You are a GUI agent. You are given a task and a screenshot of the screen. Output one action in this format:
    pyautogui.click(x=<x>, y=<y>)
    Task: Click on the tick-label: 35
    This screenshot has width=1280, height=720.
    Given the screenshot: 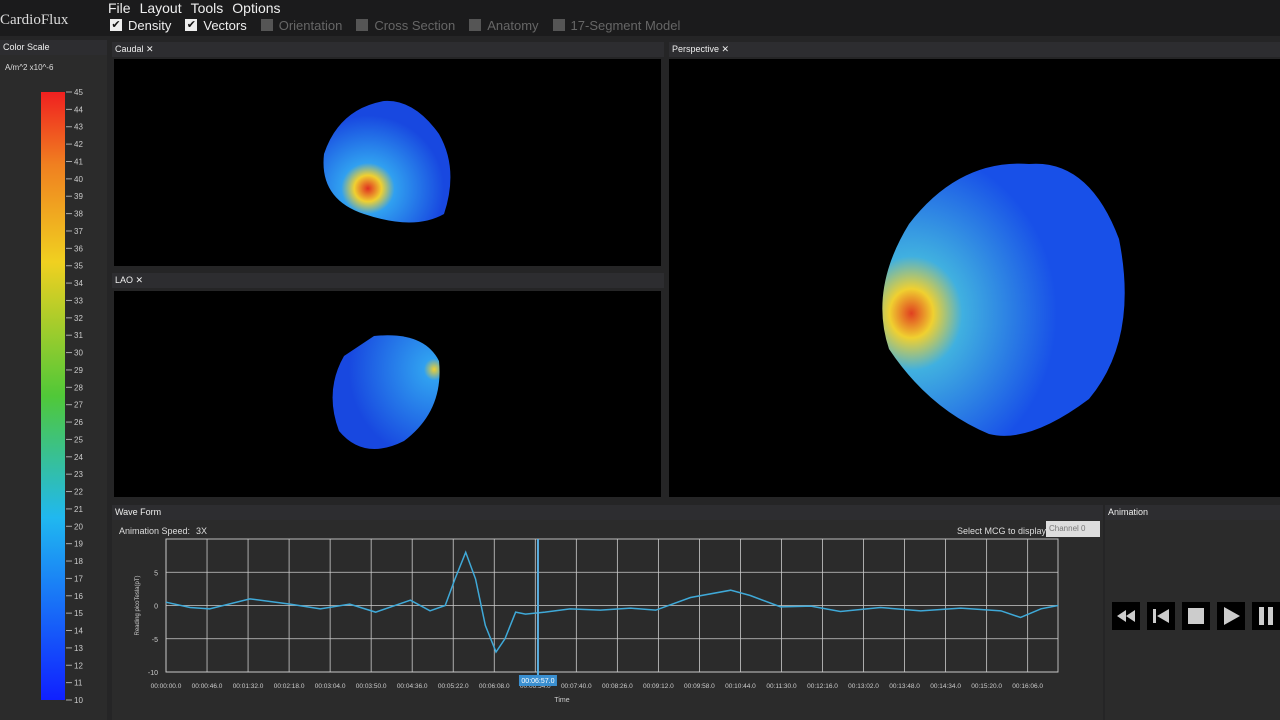 What is the action you would take?
    pyautogui.click(x=78, y=266)
    